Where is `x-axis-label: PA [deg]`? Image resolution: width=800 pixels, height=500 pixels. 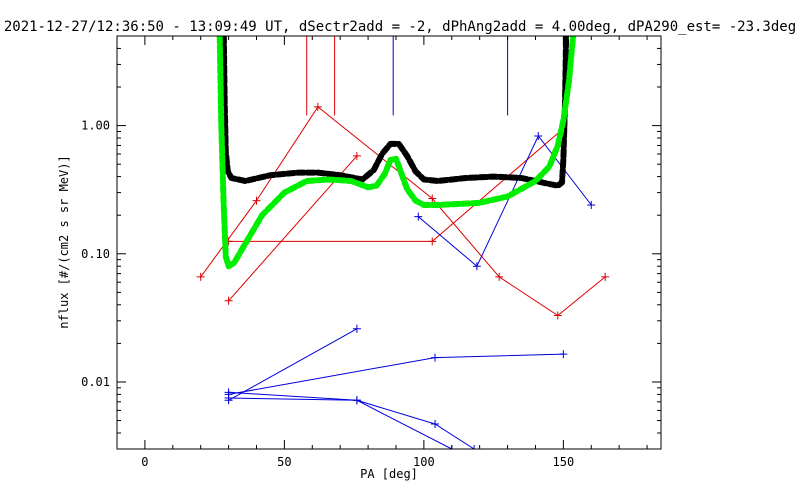
x-axis-label: PA [deg] is located at coordinates (389, 474).